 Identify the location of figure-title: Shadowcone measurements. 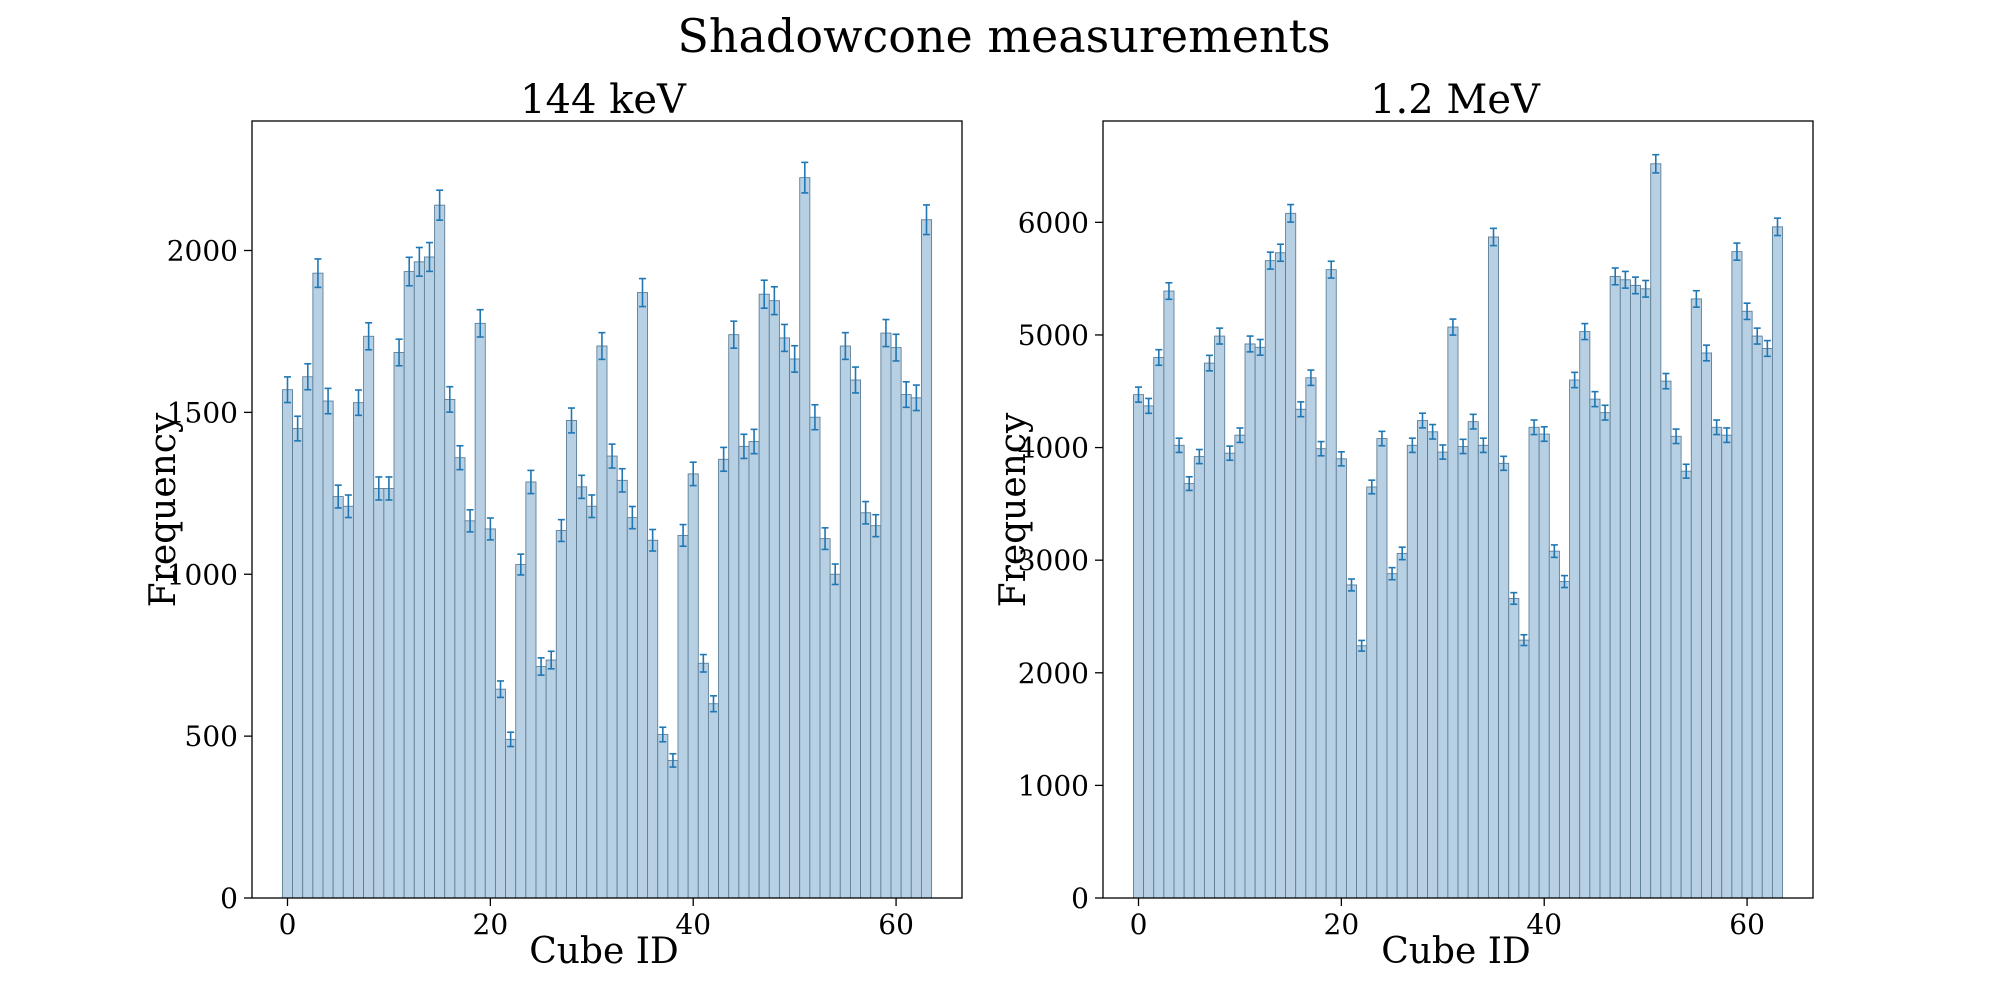
(1003, 36).